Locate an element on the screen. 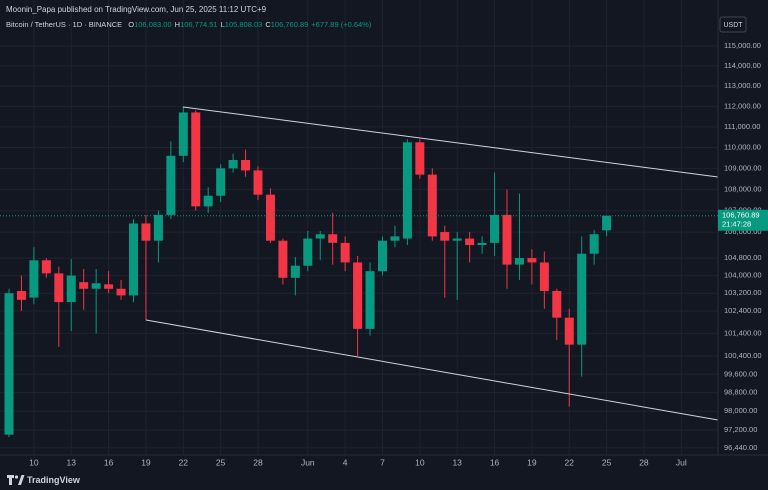  y-tick-label: 104,800.00 is located at coordinates (743, 257).